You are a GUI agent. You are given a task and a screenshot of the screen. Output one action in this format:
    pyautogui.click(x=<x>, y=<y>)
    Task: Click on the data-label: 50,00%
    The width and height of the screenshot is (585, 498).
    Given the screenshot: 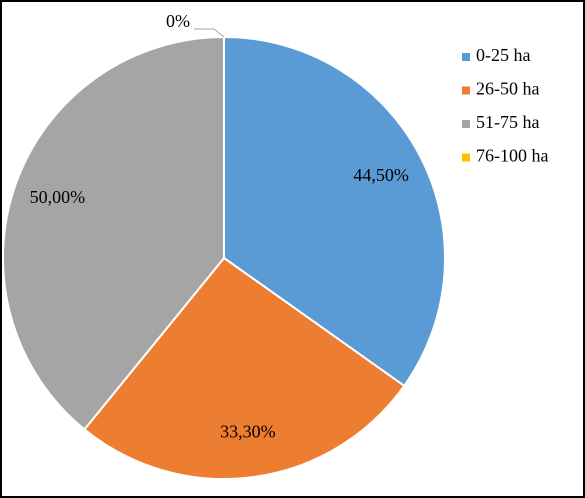 What is the action you would take?
    pyautogui.click(x=58, y=197)
    